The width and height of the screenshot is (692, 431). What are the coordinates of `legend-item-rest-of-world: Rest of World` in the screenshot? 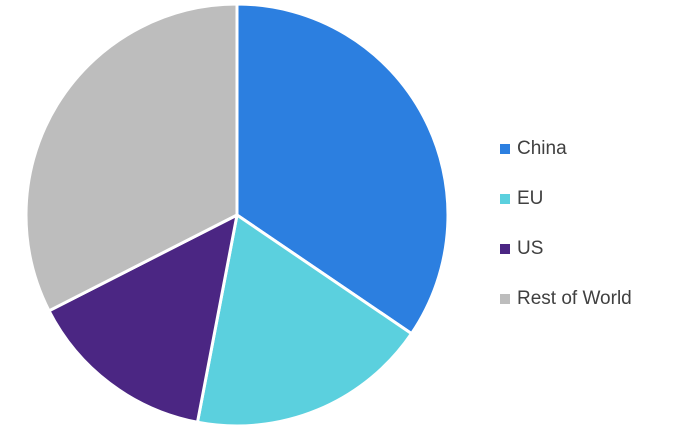 It's located at (566, 299).